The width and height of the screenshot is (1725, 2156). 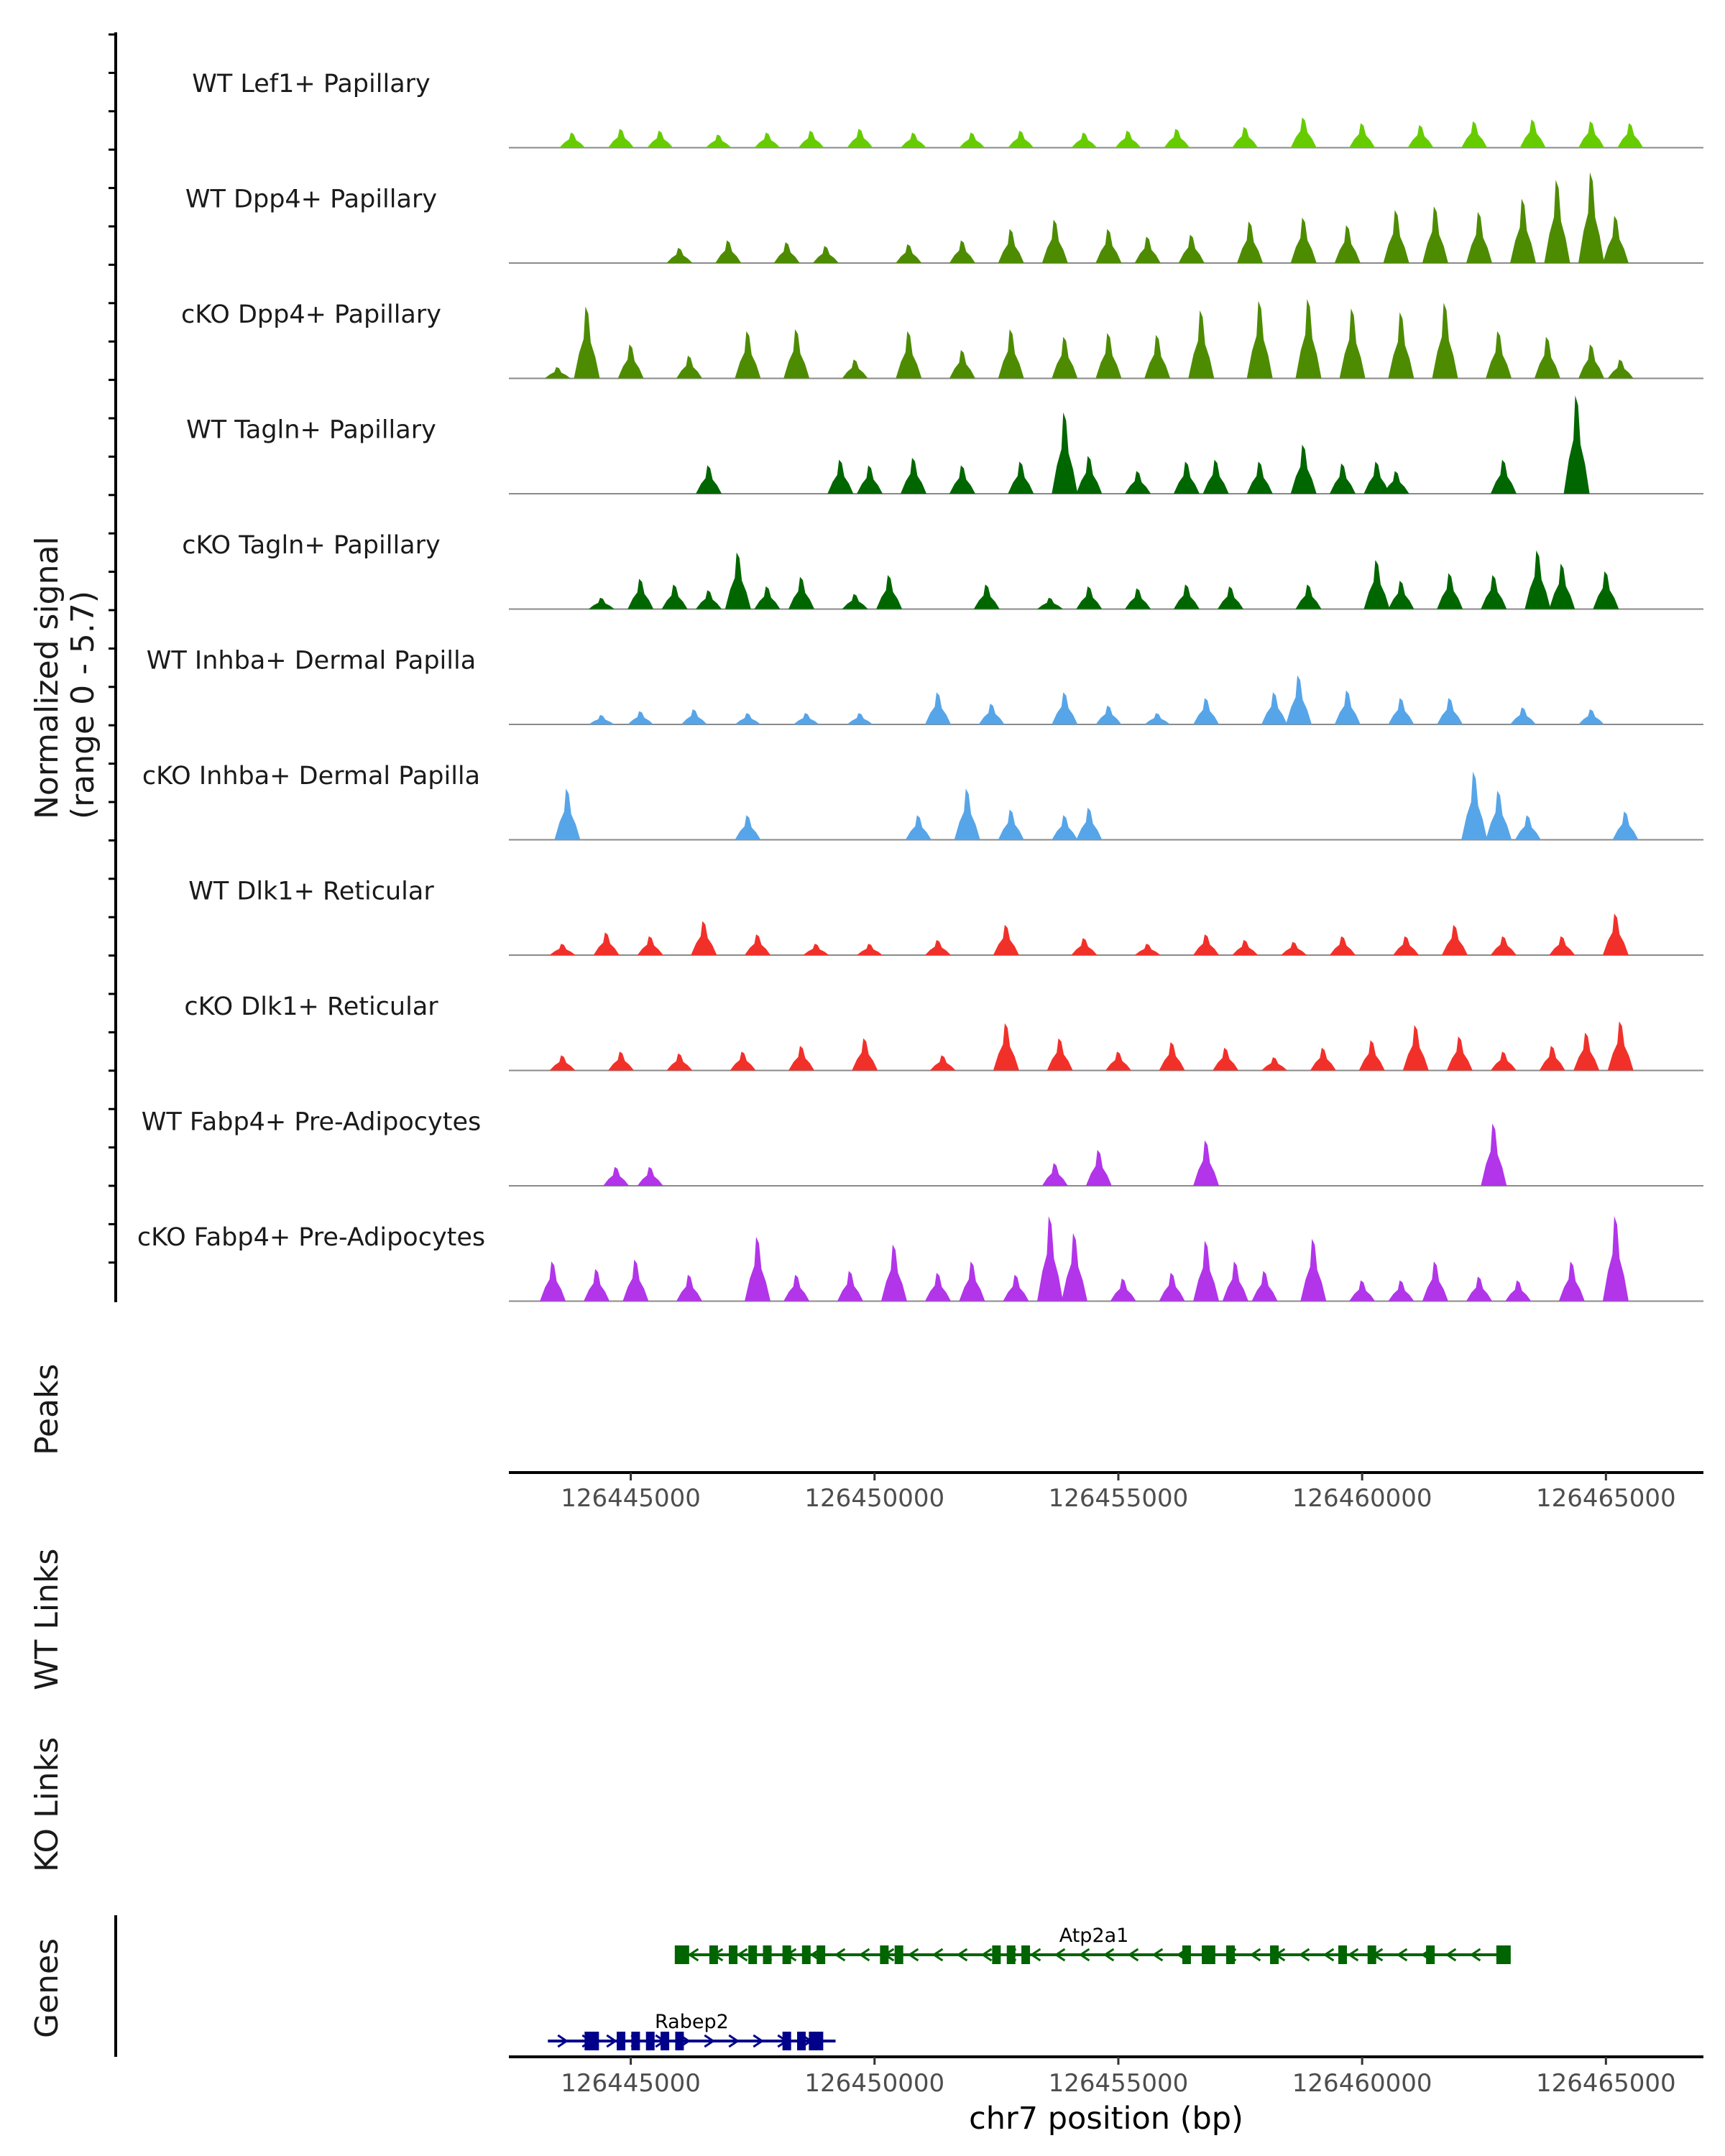 I want to click on x-axis-title: chr7 position (bp), so click(x=1106, y=2119).